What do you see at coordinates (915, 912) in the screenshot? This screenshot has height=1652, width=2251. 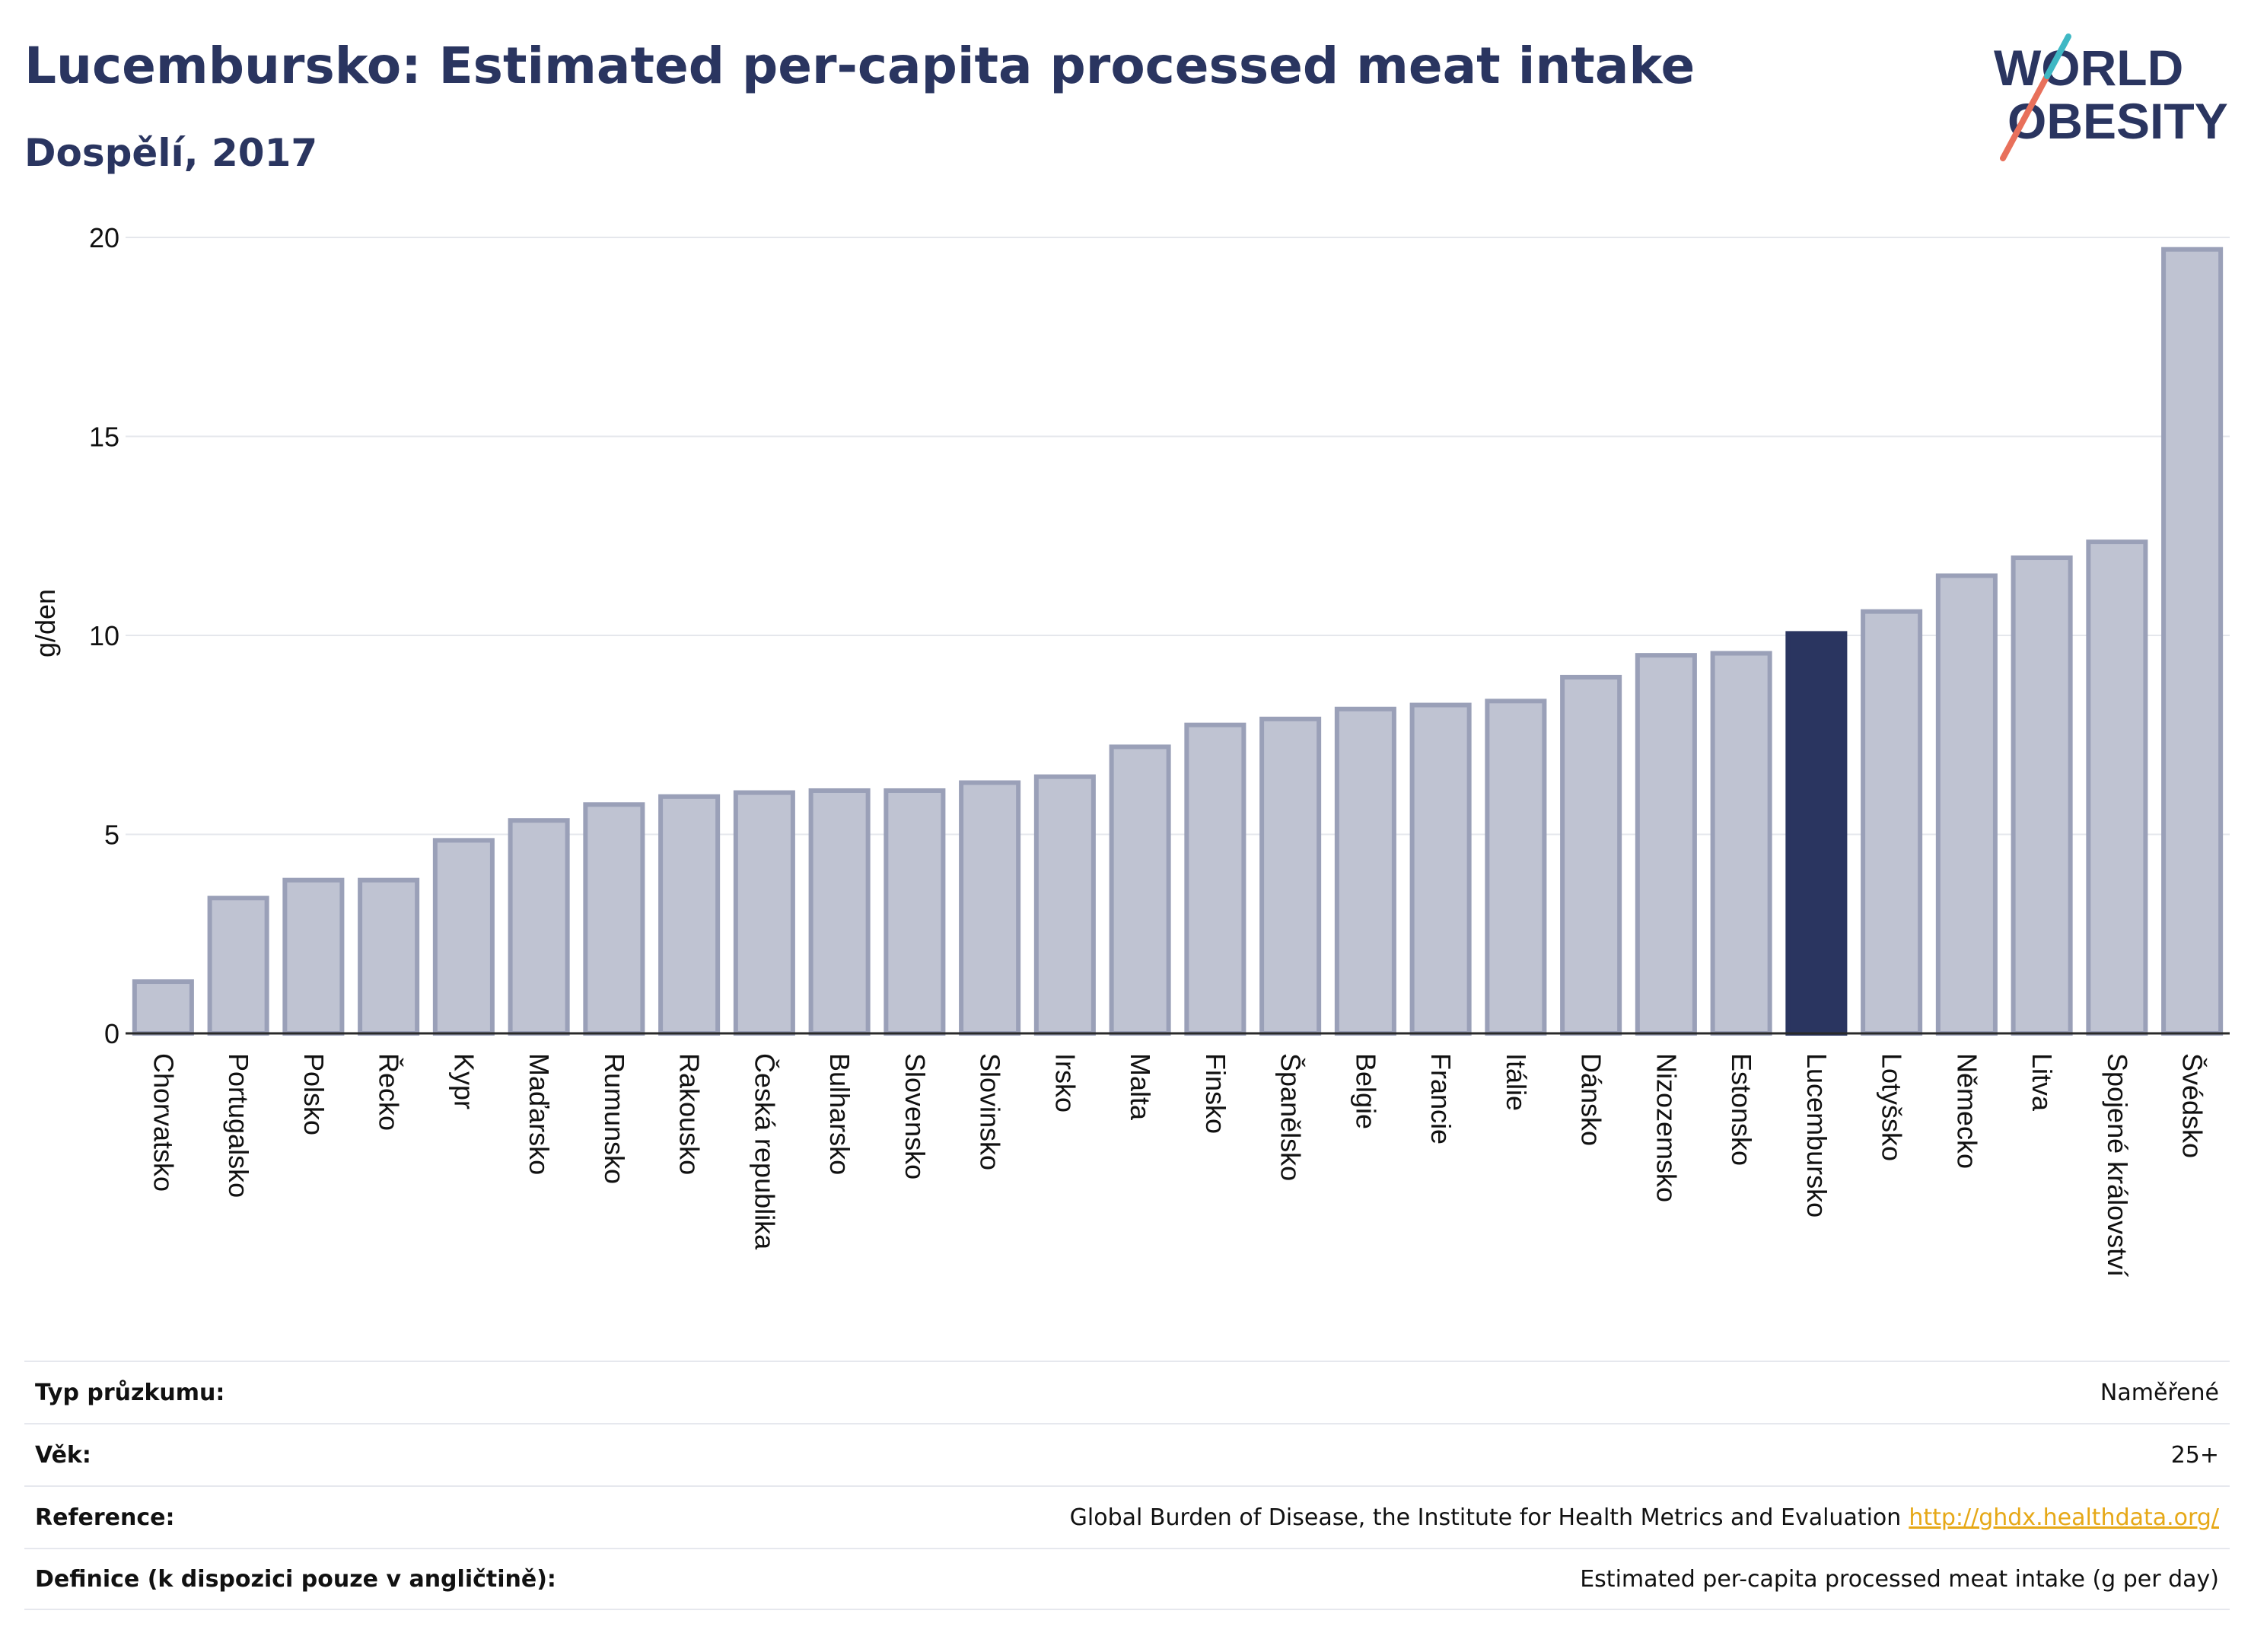 I see `bar-slovensko` at bounding box center [915, 912].